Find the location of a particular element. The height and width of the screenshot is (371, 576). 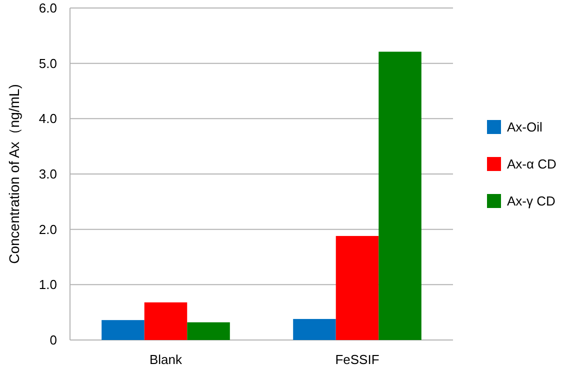

y-tick-label: 5.0 is located at coordinates (47, 63).